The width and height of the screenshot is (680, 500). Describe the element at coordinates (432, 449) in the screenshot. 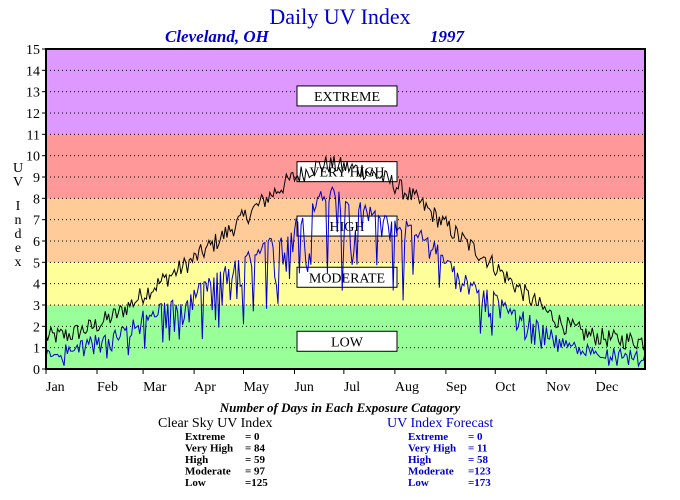

I see `forecast-label-1: Very High` at that location.